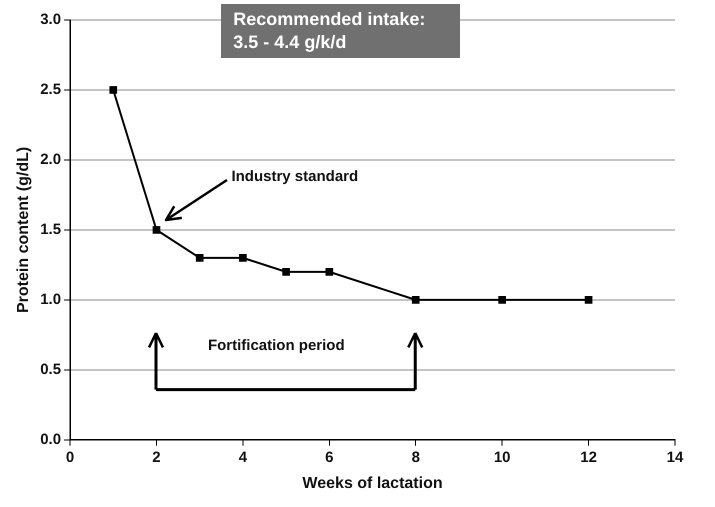 The height and width of the screenshot is (507, 715). Describe the element at coordinates (340, 31) in the screenshot. I see `annotation: Recommended intake: 3.5 - 4.4 g/k/d` at that location.